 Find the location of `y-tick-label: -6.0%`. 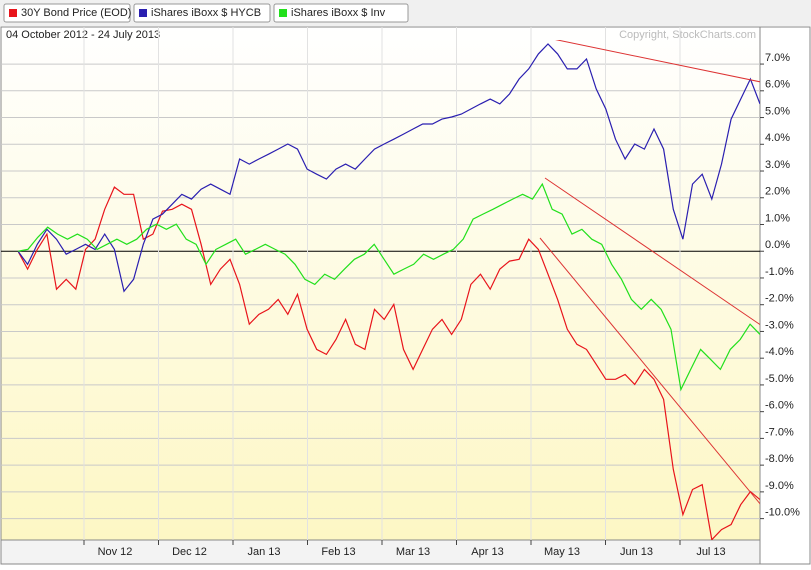

y-tick-label: -6.0% is located at coordinates (779, 406).